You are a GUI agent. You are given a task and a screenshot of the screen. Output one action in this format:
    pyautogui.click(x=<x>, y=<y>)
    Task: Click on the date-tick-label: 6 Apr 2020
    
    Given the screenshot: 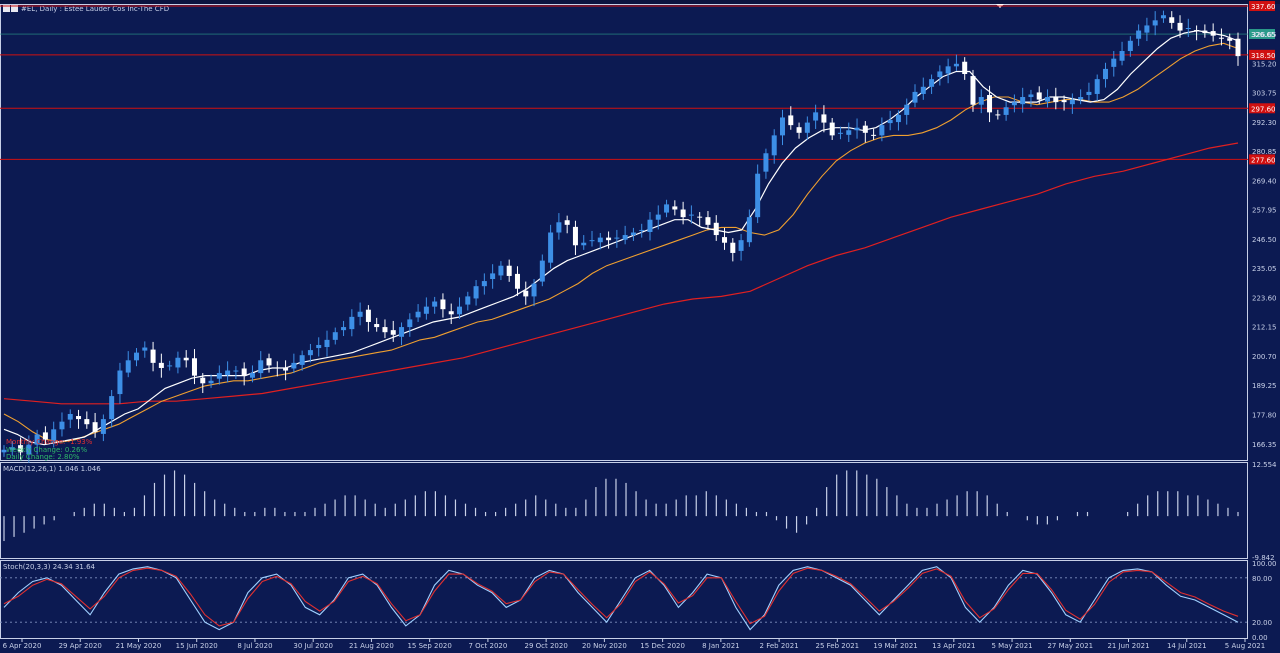 What is the action you would take?
    pyautogui.click(x=22, y=646)
    